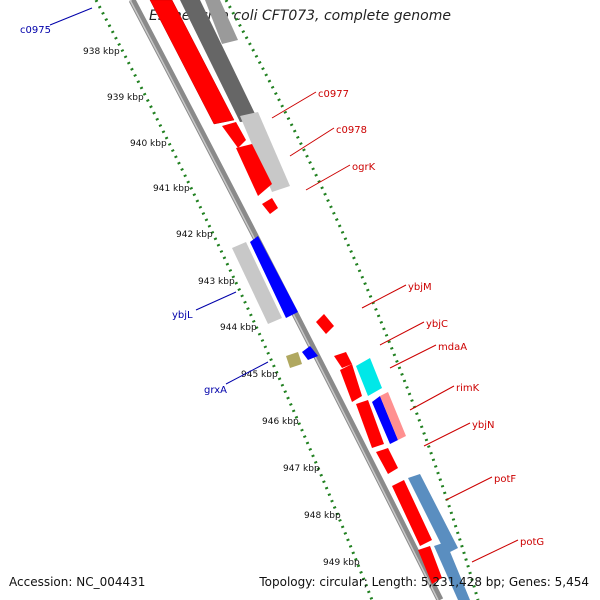  What do you see at coordinates (238, 328) in the screenshot?
I see `ruler-tick-label: 944 kbp` at bounding box center [238, 328].